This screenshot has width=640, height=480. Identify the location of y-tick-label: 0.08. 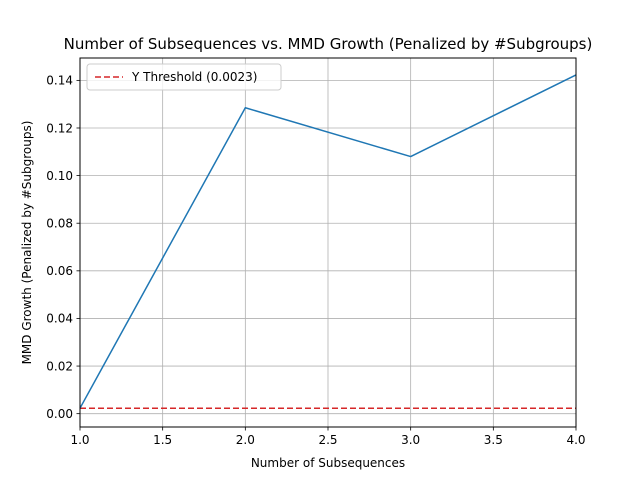
(59, 224).